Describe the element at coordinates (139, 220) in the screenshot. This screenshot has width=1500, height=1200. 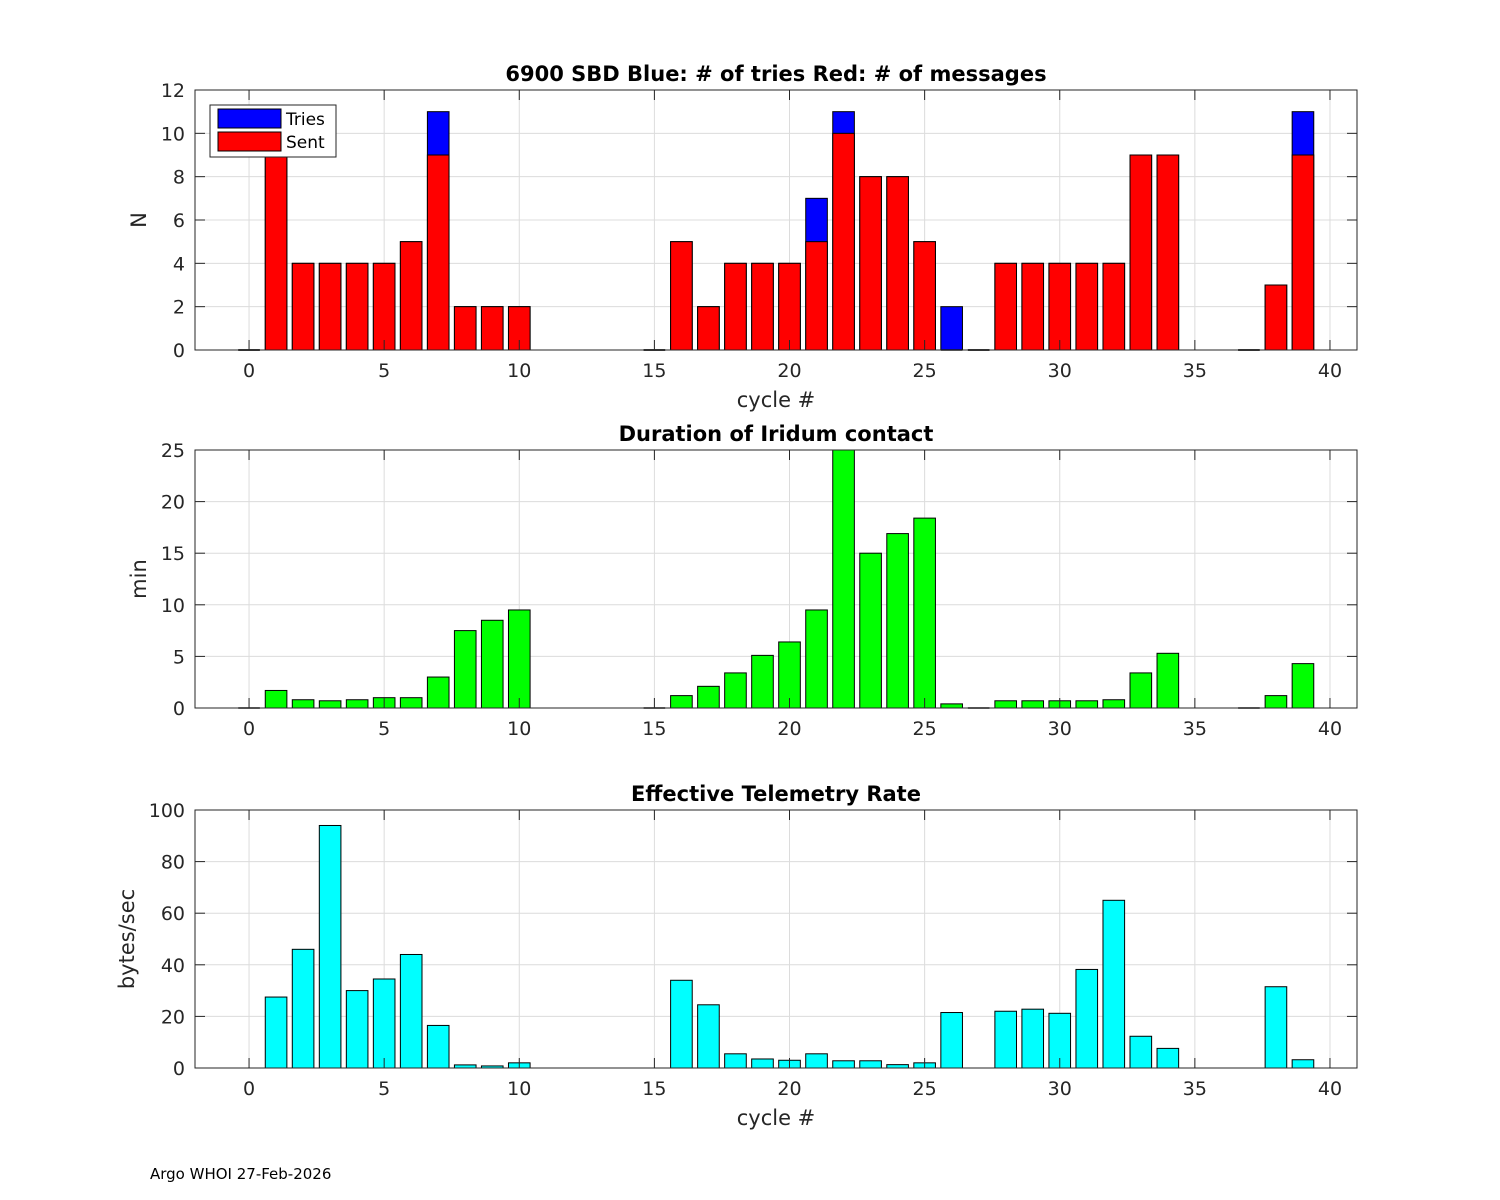
I see `y-axis-label: N` at that location.